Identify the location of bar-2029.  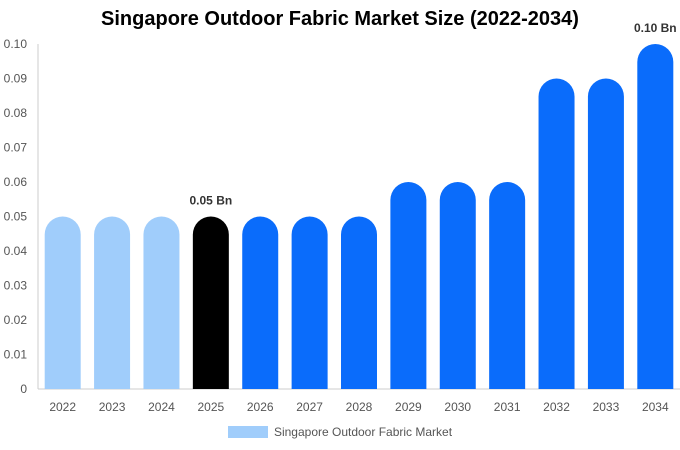
(408, 285).